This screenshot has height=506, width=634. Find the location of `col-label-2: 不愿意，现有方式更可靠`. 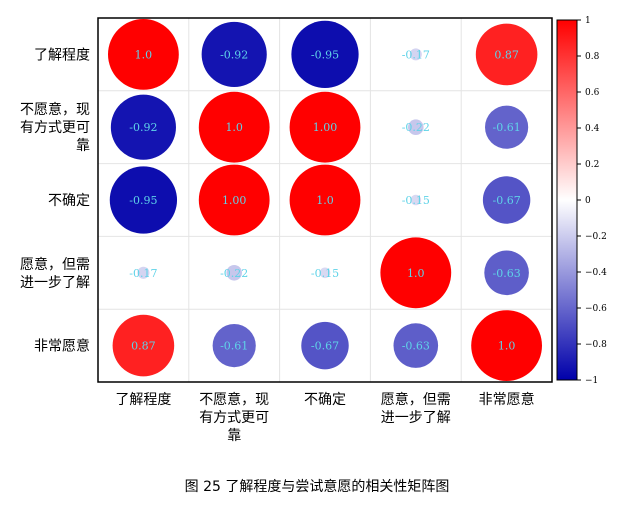

col-label-2: 不愿意，现有方式更可靠 is located at coordinates (234, 417).